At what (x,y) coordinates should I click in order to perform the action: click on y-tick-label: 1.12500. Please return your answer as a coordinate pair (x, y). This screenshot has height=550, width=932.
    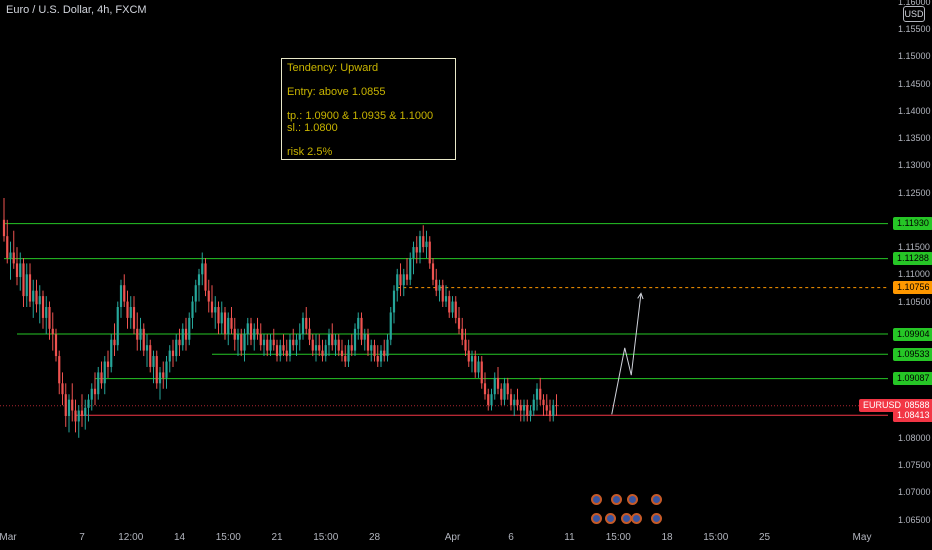
    Looking at the image, I should click on (914, 192).